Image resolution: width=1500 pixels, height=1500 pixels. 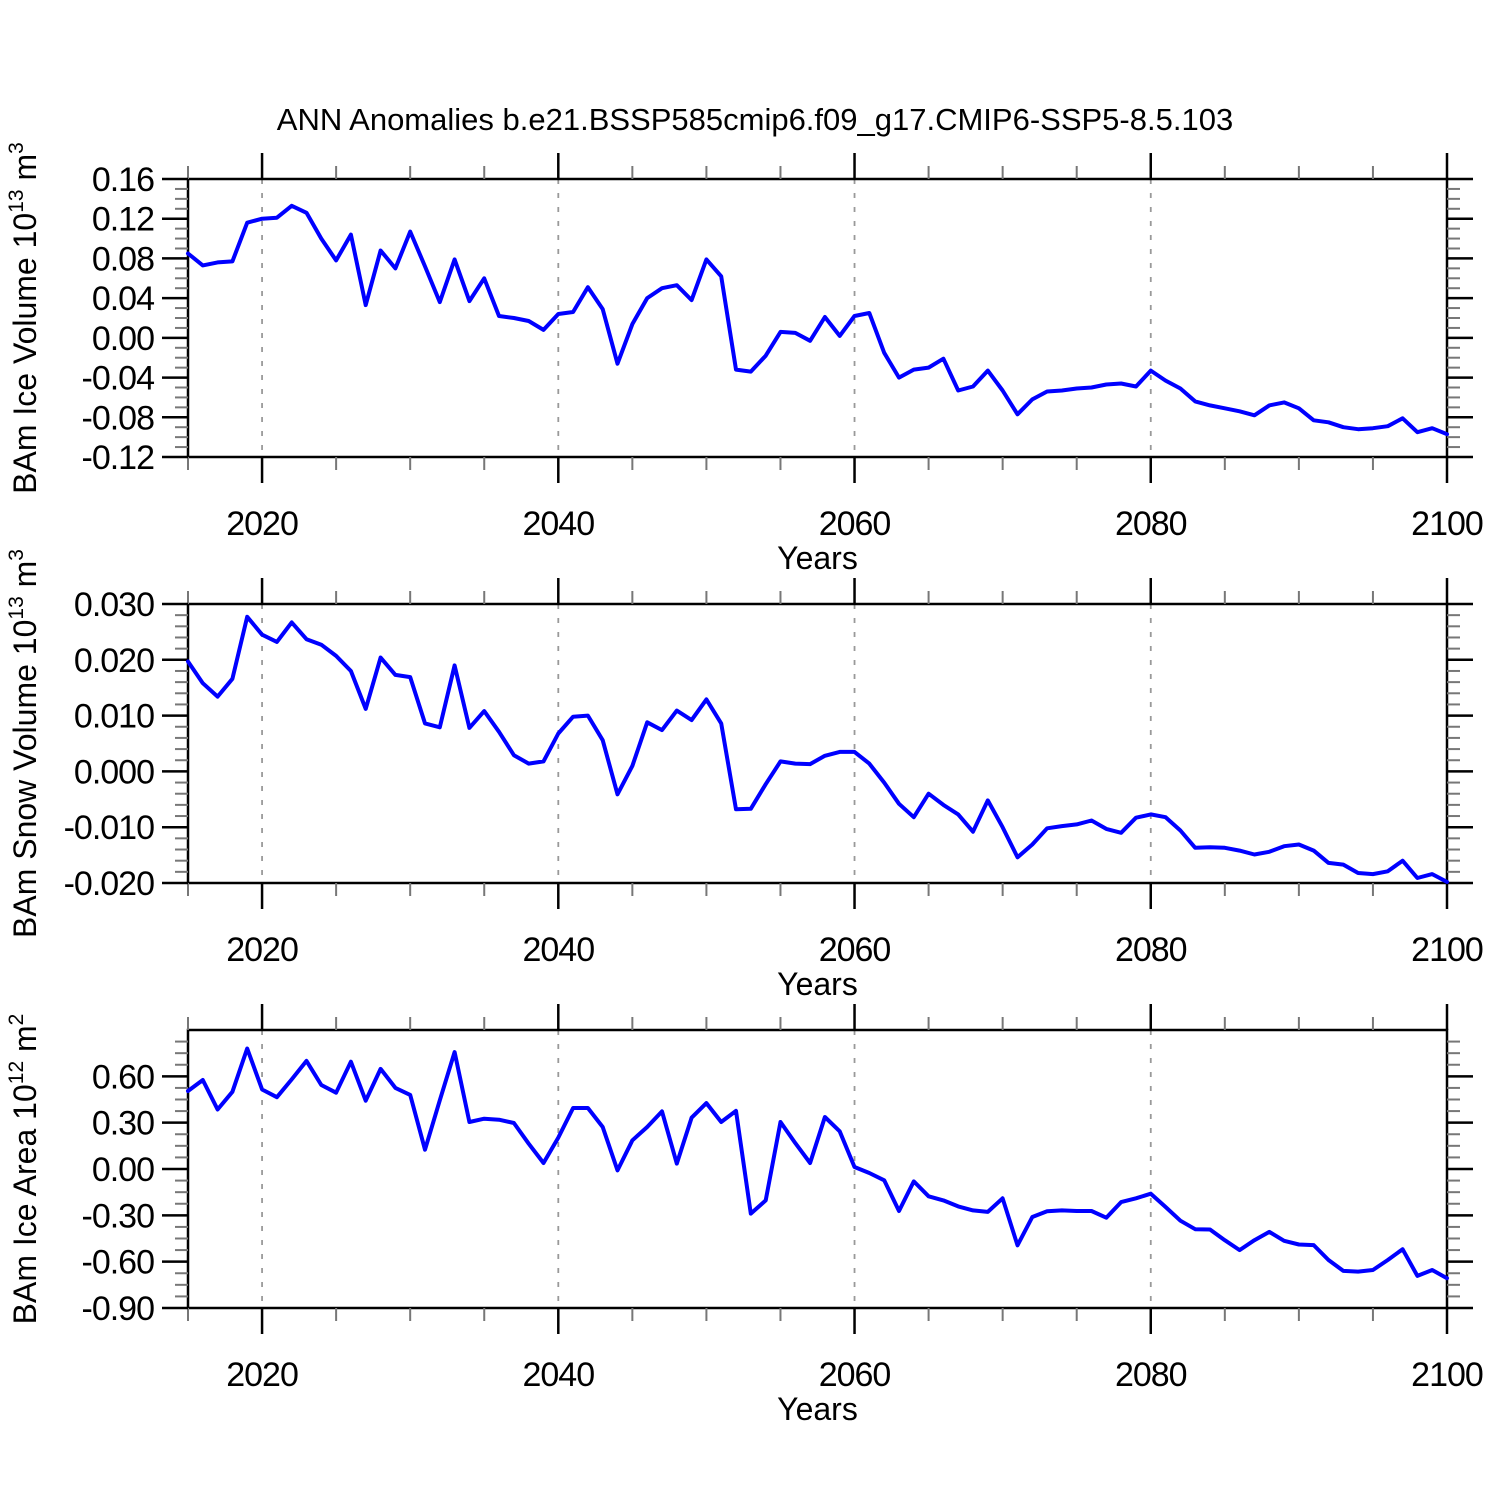 What do you see at coordinates (118, 458) in the screenshot?
I see `y-tick-label: -0.12` at bounding box center [118, 458].